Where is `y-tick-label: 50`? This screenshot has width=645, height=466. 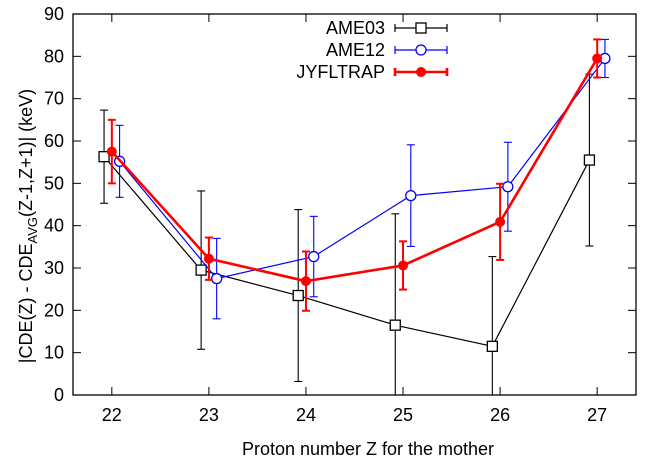
y-tick-label: 50 is located at coordinates (54, 183).